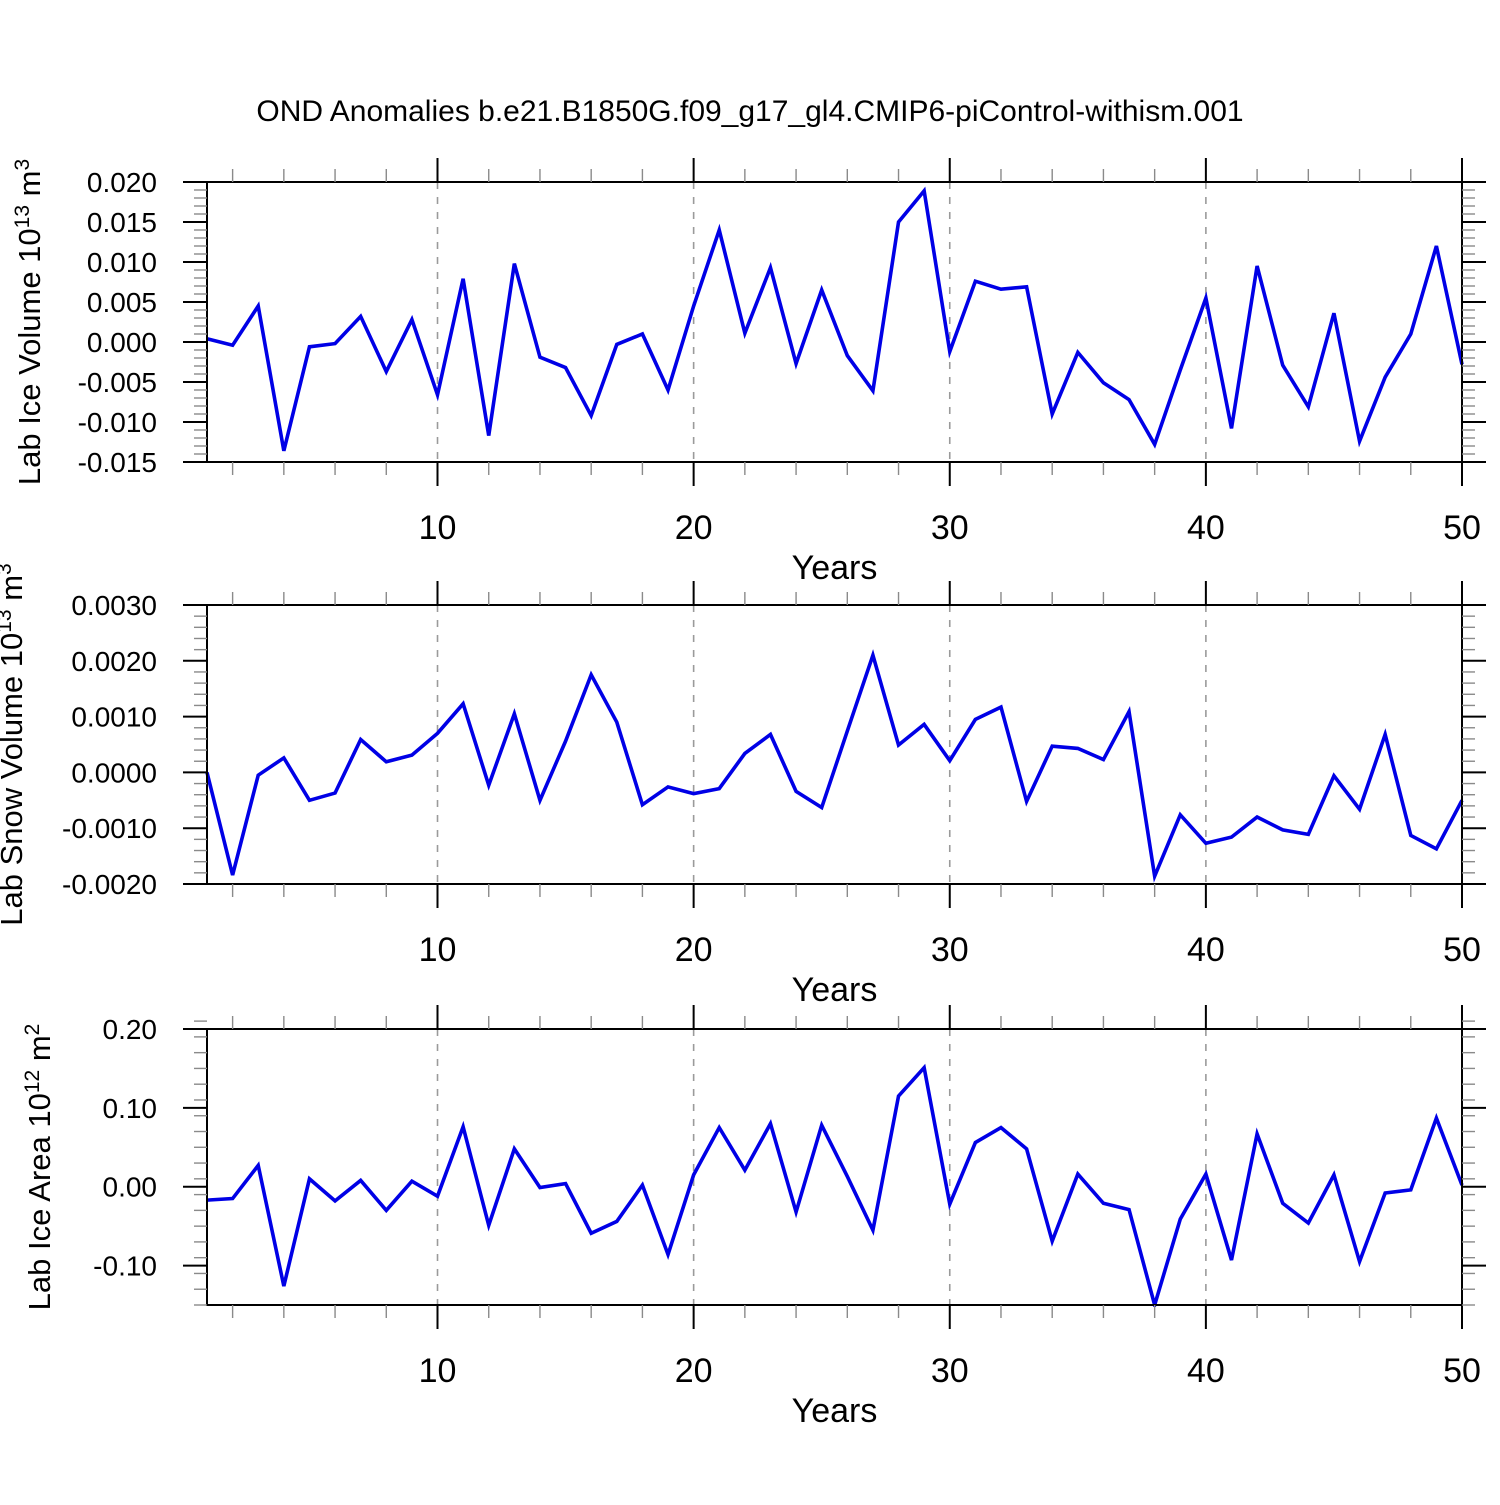 Image resolution: width=1500 pixels, height=1505 pixels. Describe the element at coordinates (130, 1187) in the screenshot. I see `y-tick-label: 0.00` at that location.